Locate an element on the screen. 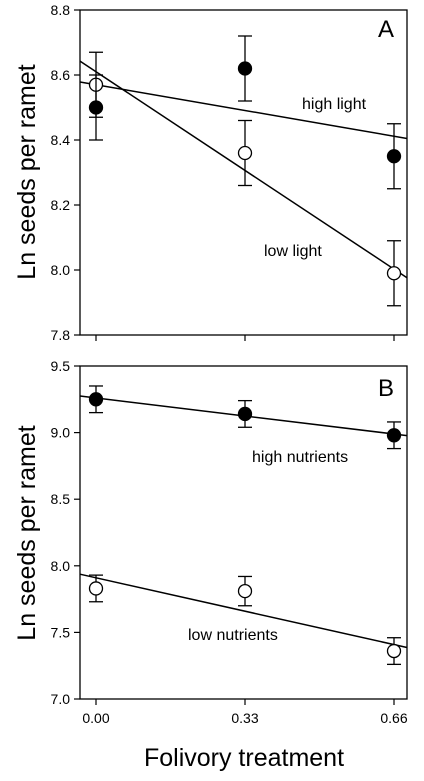 Image resolution: width=424 pixels, height=781 pixels. panel-a-y-axis: 7.8 8.0 8.2 8.4 8.6 8.8 is located at coordinates (65, 172).